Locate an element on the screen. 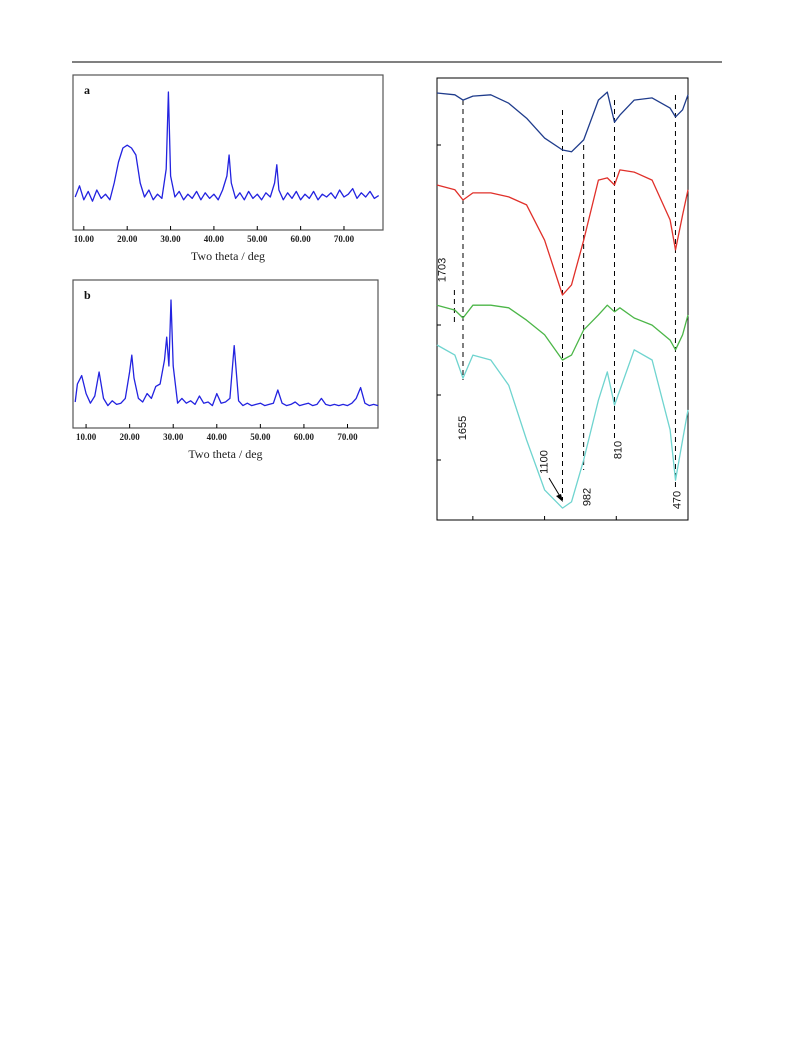 Image resolution: width=793 pixels, height=1053 pixels. arrow-head is located at coordinates (559, 498).